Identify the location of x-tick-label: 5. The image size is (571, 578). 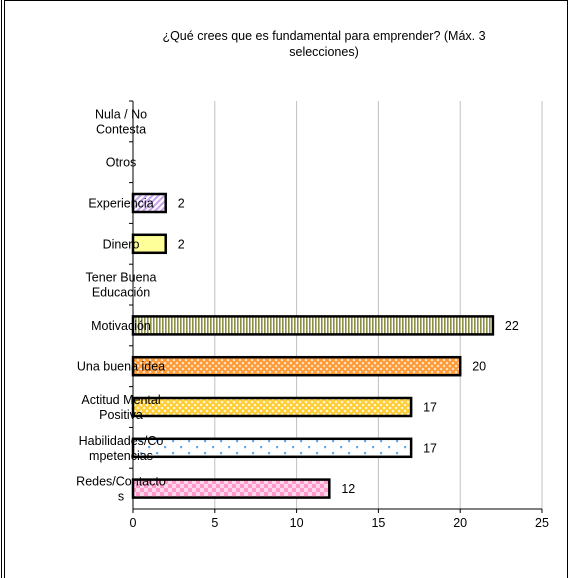
(214, 523).